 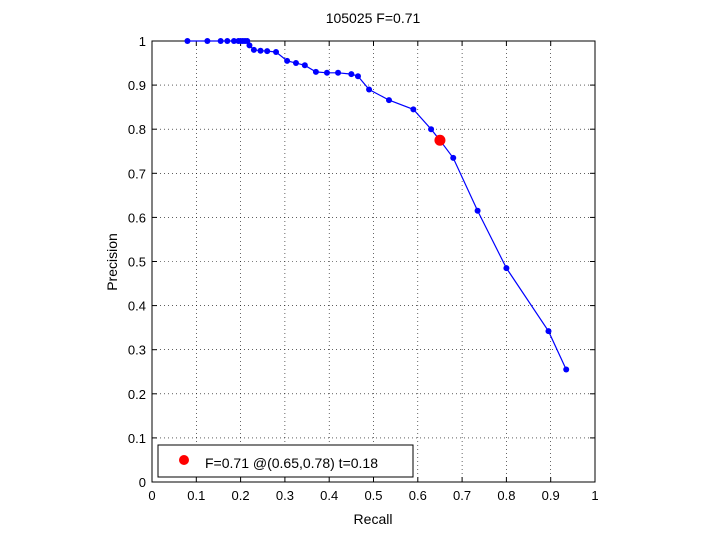 I want to click on y-tick-label: 0.8, so click(x=137, y=129).